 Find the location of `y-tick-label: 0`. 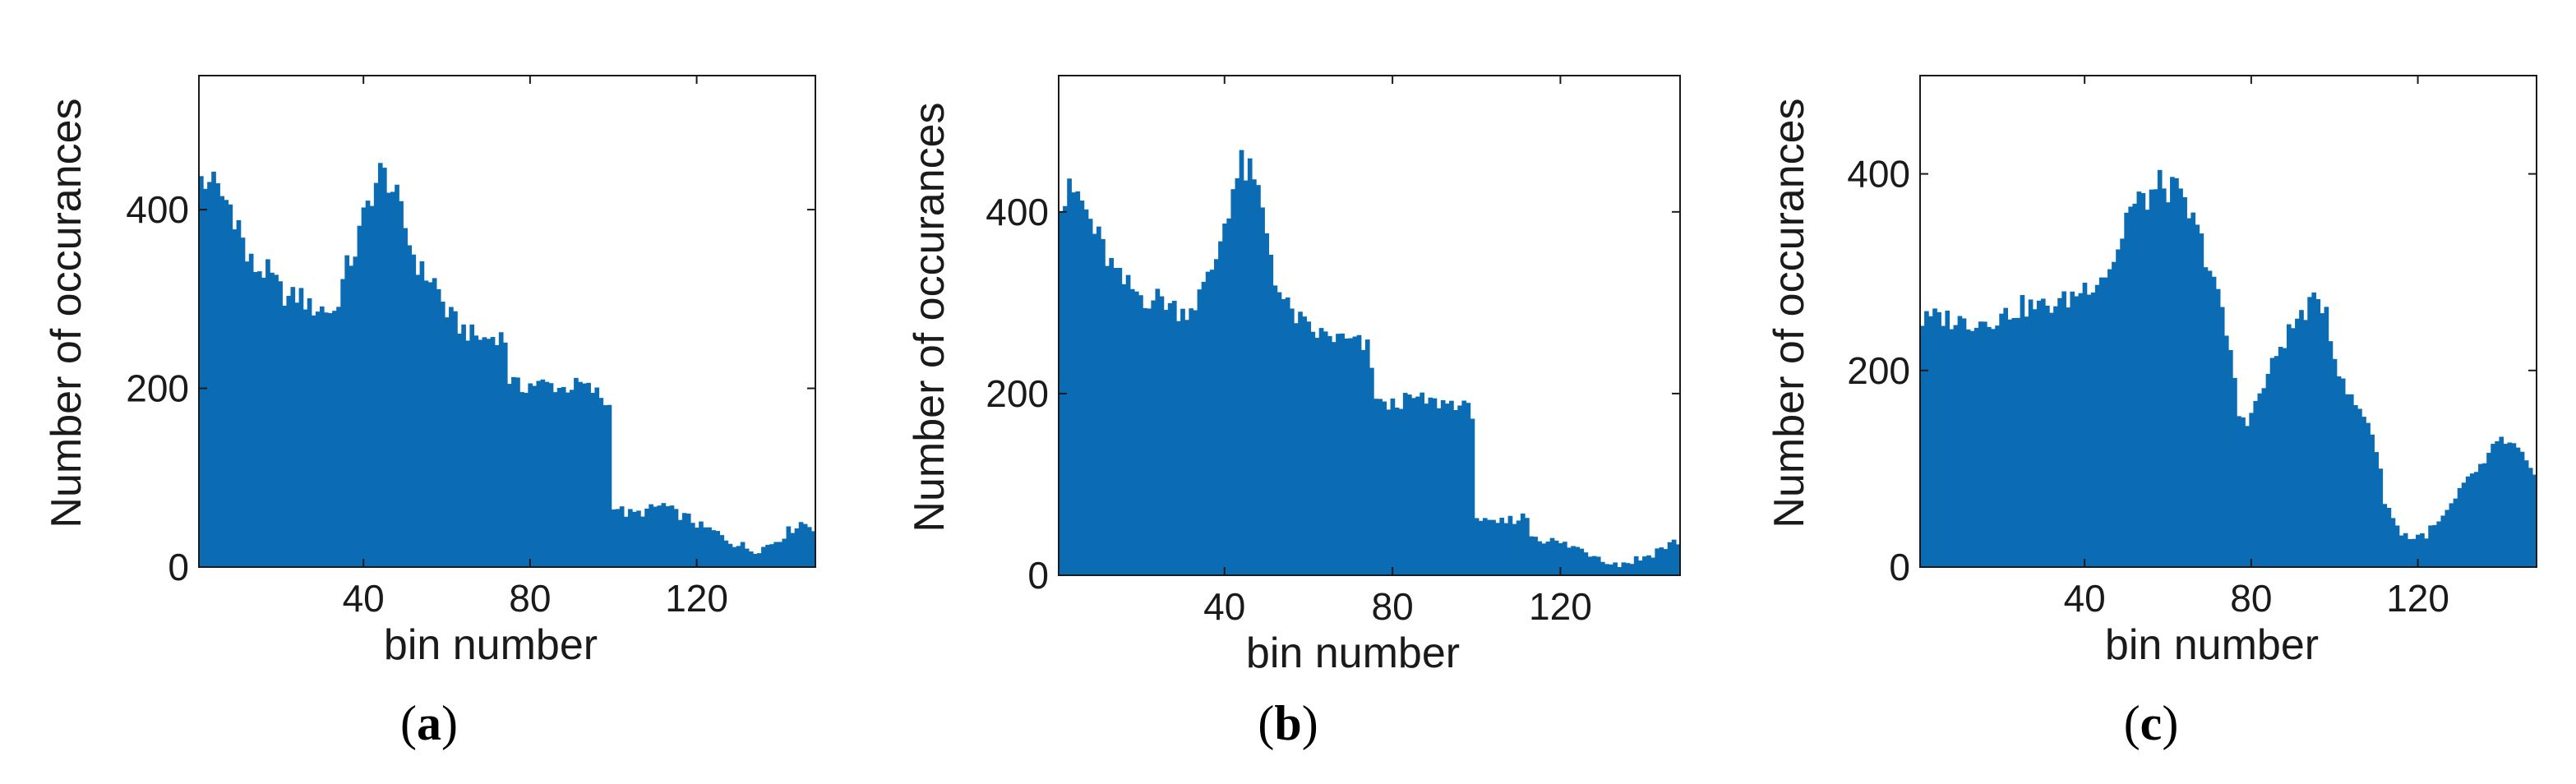

y-tick-label: 0 is located at coordinates (1038, 575).